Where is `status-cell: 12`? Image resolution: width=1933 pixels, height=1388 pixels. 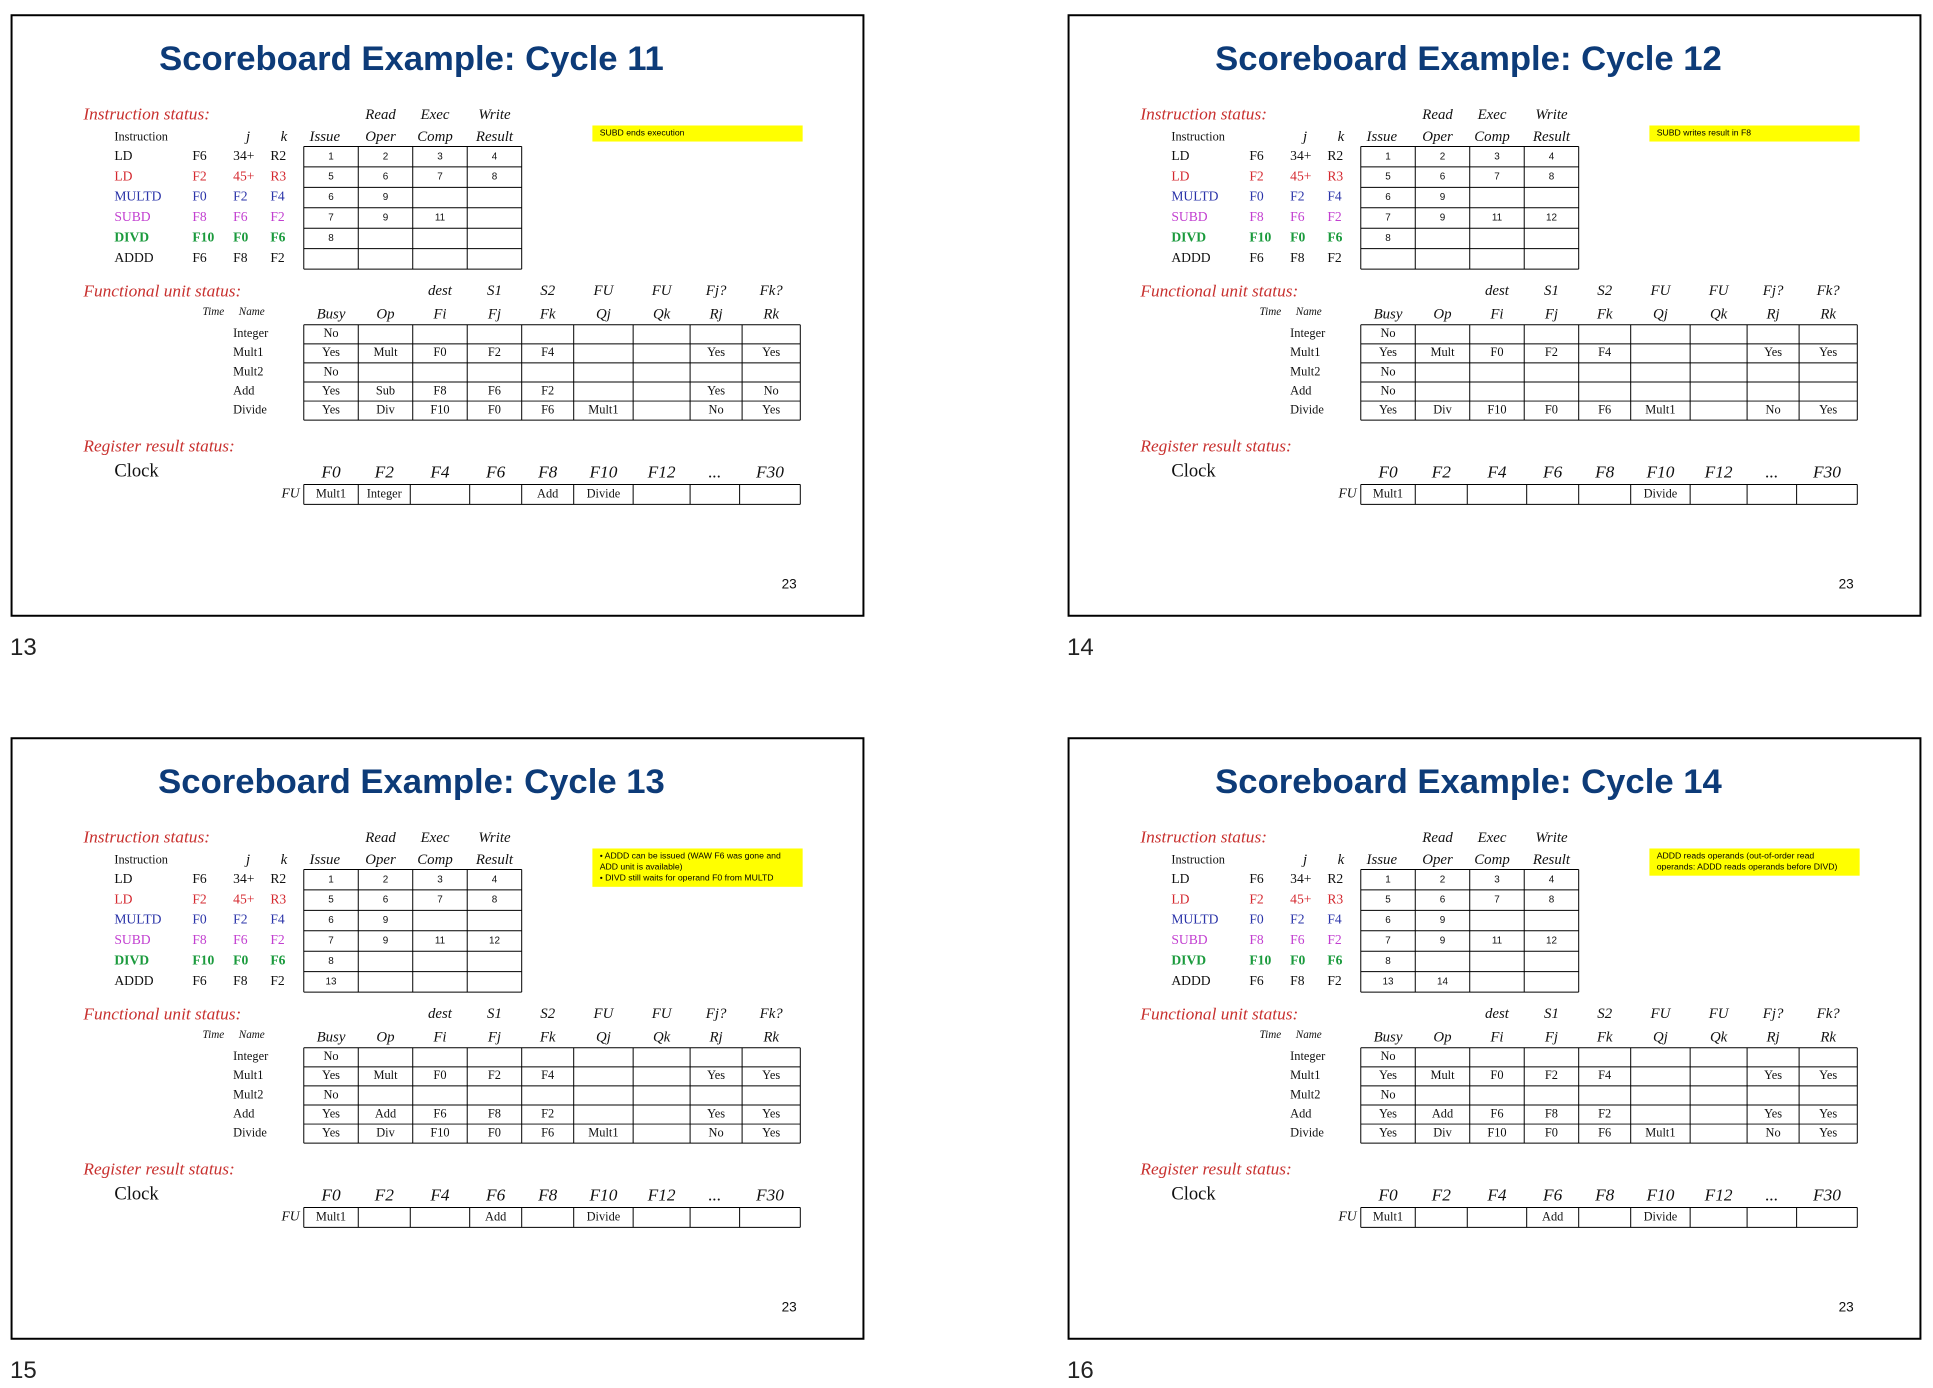 status-cell: 12 is located at coordinates (1551, 218).